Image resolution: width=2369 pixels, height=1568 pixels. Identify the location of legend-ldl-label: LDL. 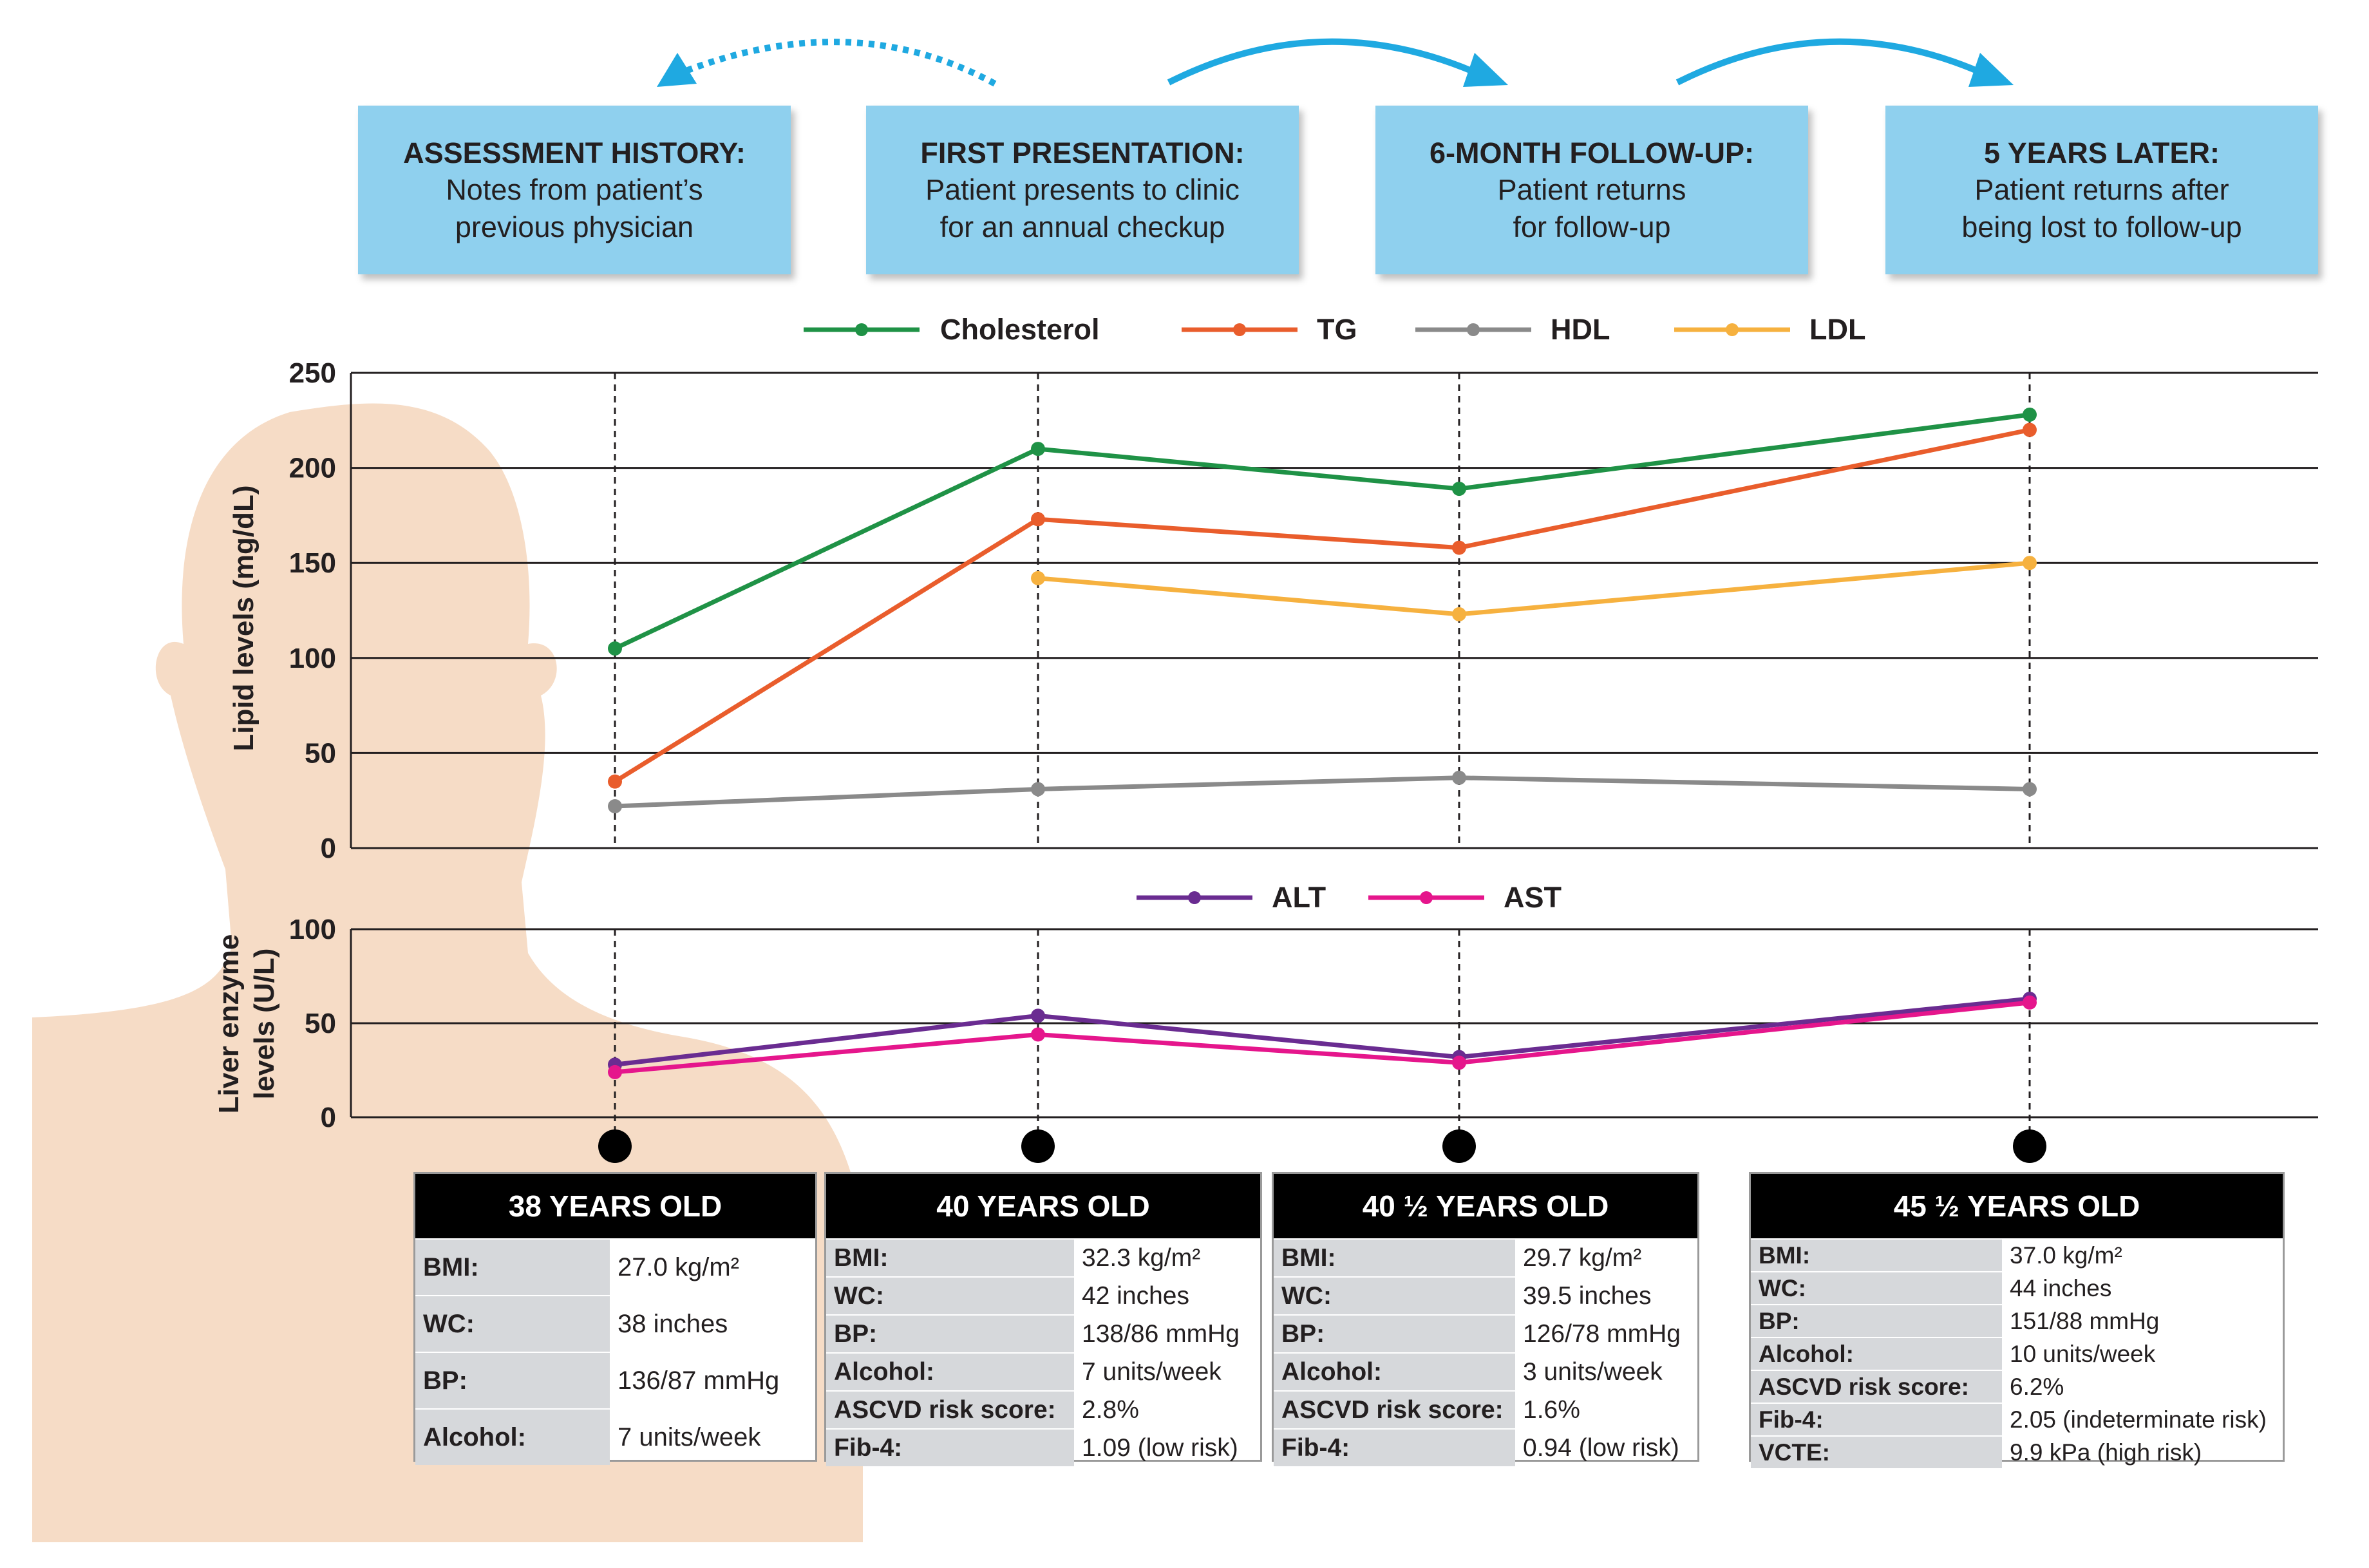
(1837, 329).